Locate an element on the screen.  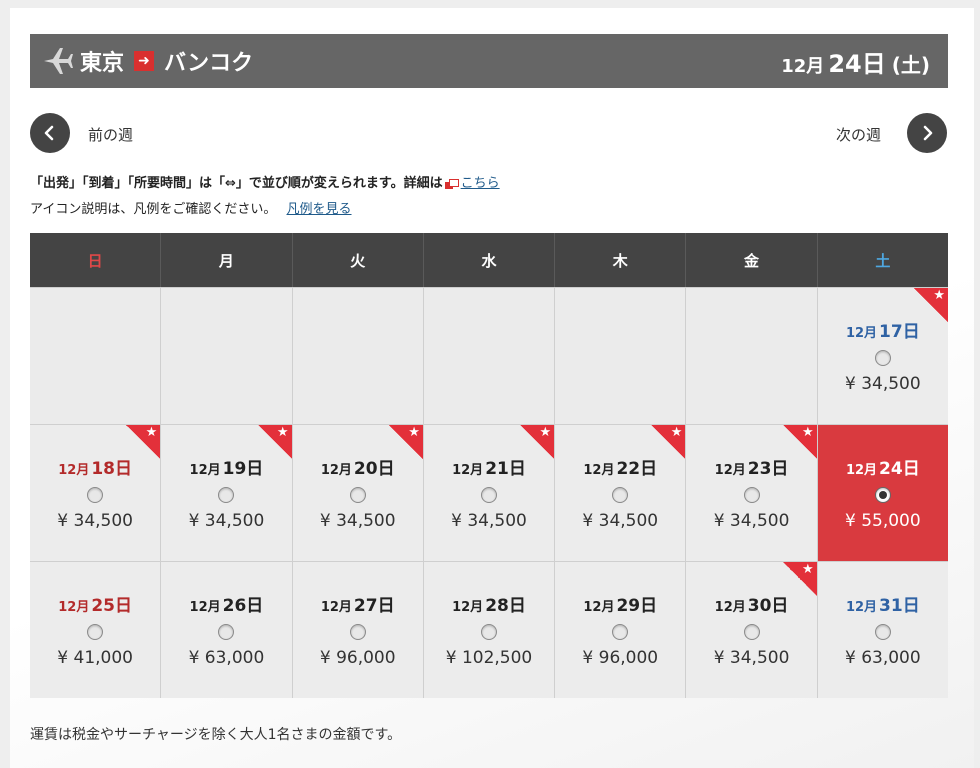
day-cell: 12月 29日 ¥ 96,000 is located at coordinates (620, 629).